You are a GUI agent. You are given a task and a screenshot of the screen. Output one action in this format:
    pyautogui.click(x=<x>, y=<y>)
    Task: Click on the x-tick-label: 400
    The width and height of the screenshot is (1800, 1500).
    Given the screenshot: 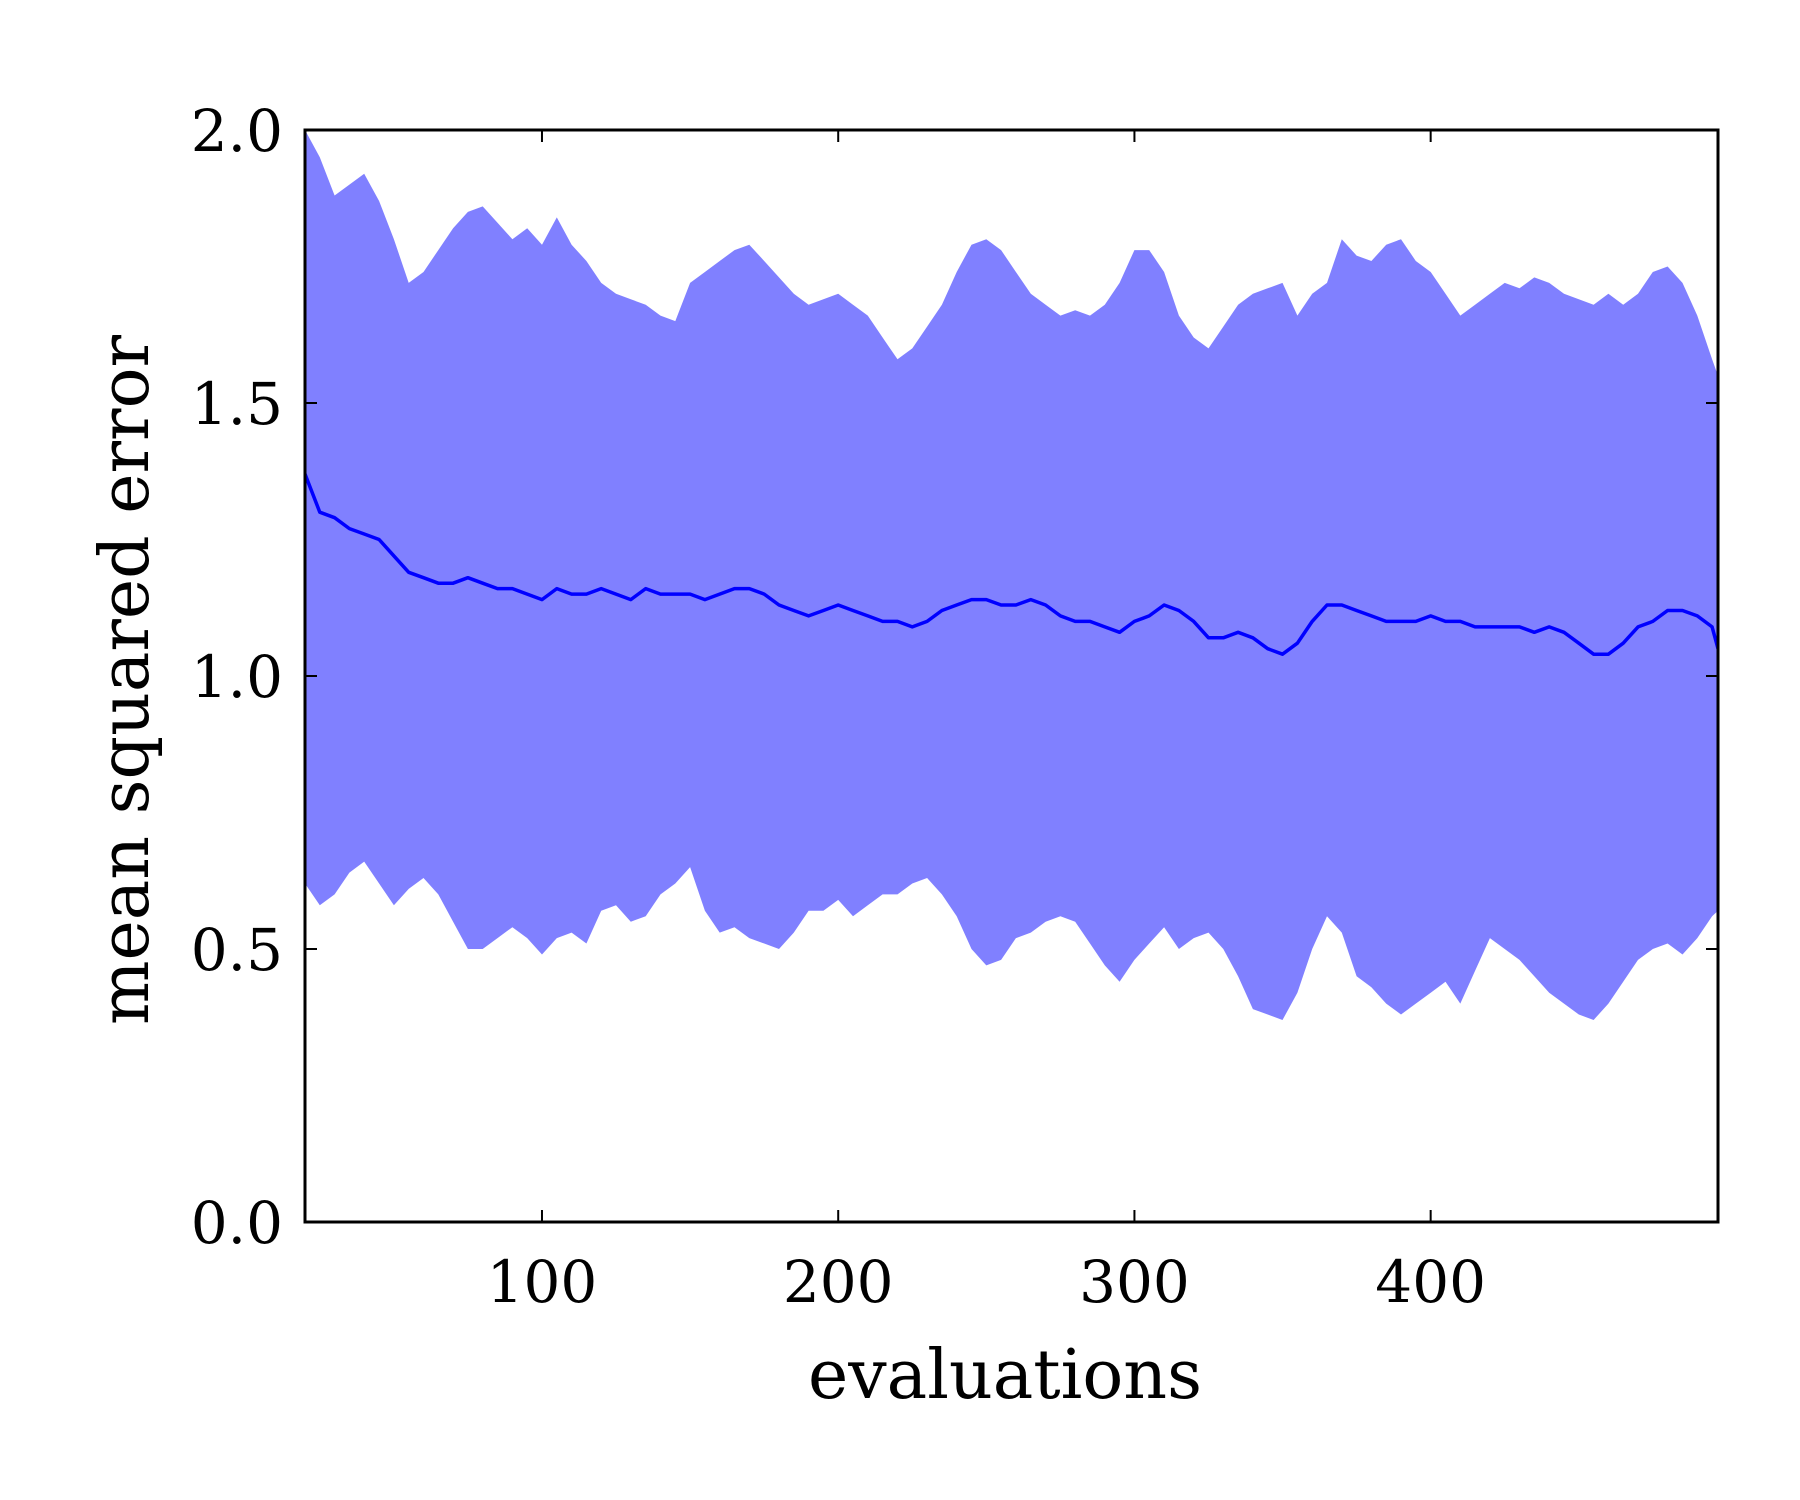 What is the action you would take?
    pyautogui.click(x=1430, y=1282)
    